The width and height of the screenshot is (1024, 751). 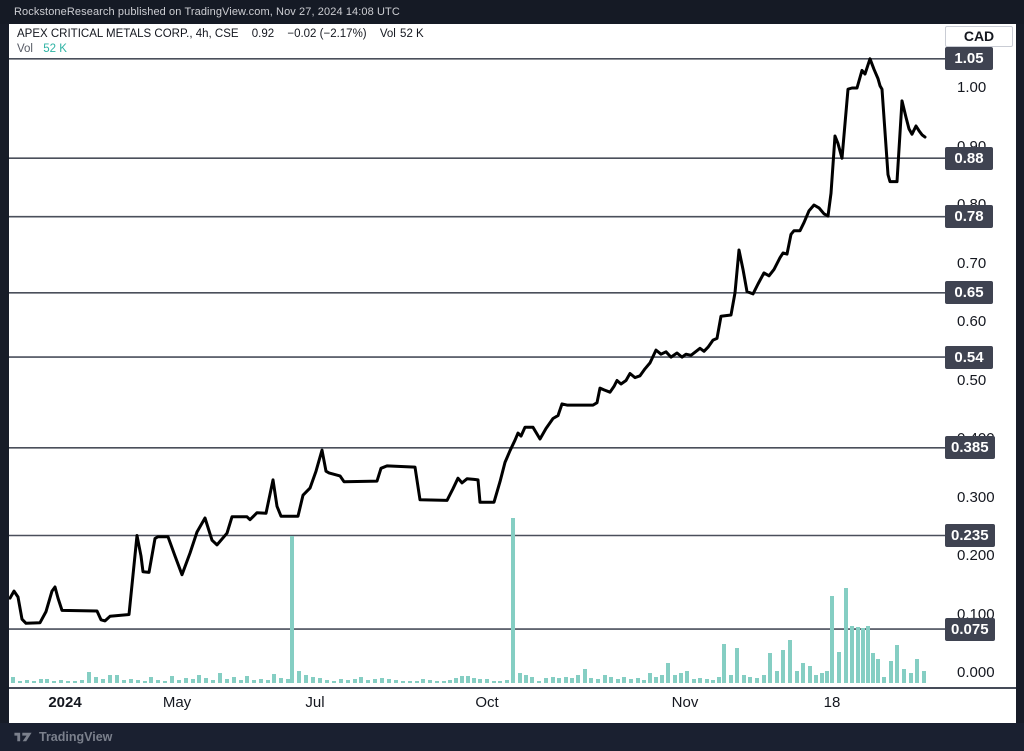 I want to click on price-tick-label: 0.000, so click(x=976, y=672).